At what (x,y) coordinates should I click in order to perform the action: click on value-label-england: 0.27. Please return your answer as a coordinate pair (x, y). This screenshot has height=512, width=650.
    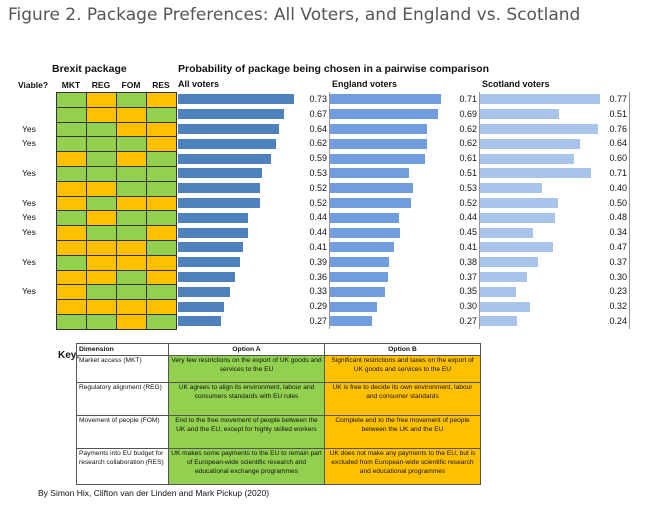
    Looking at the image, I should click on (468, 321).